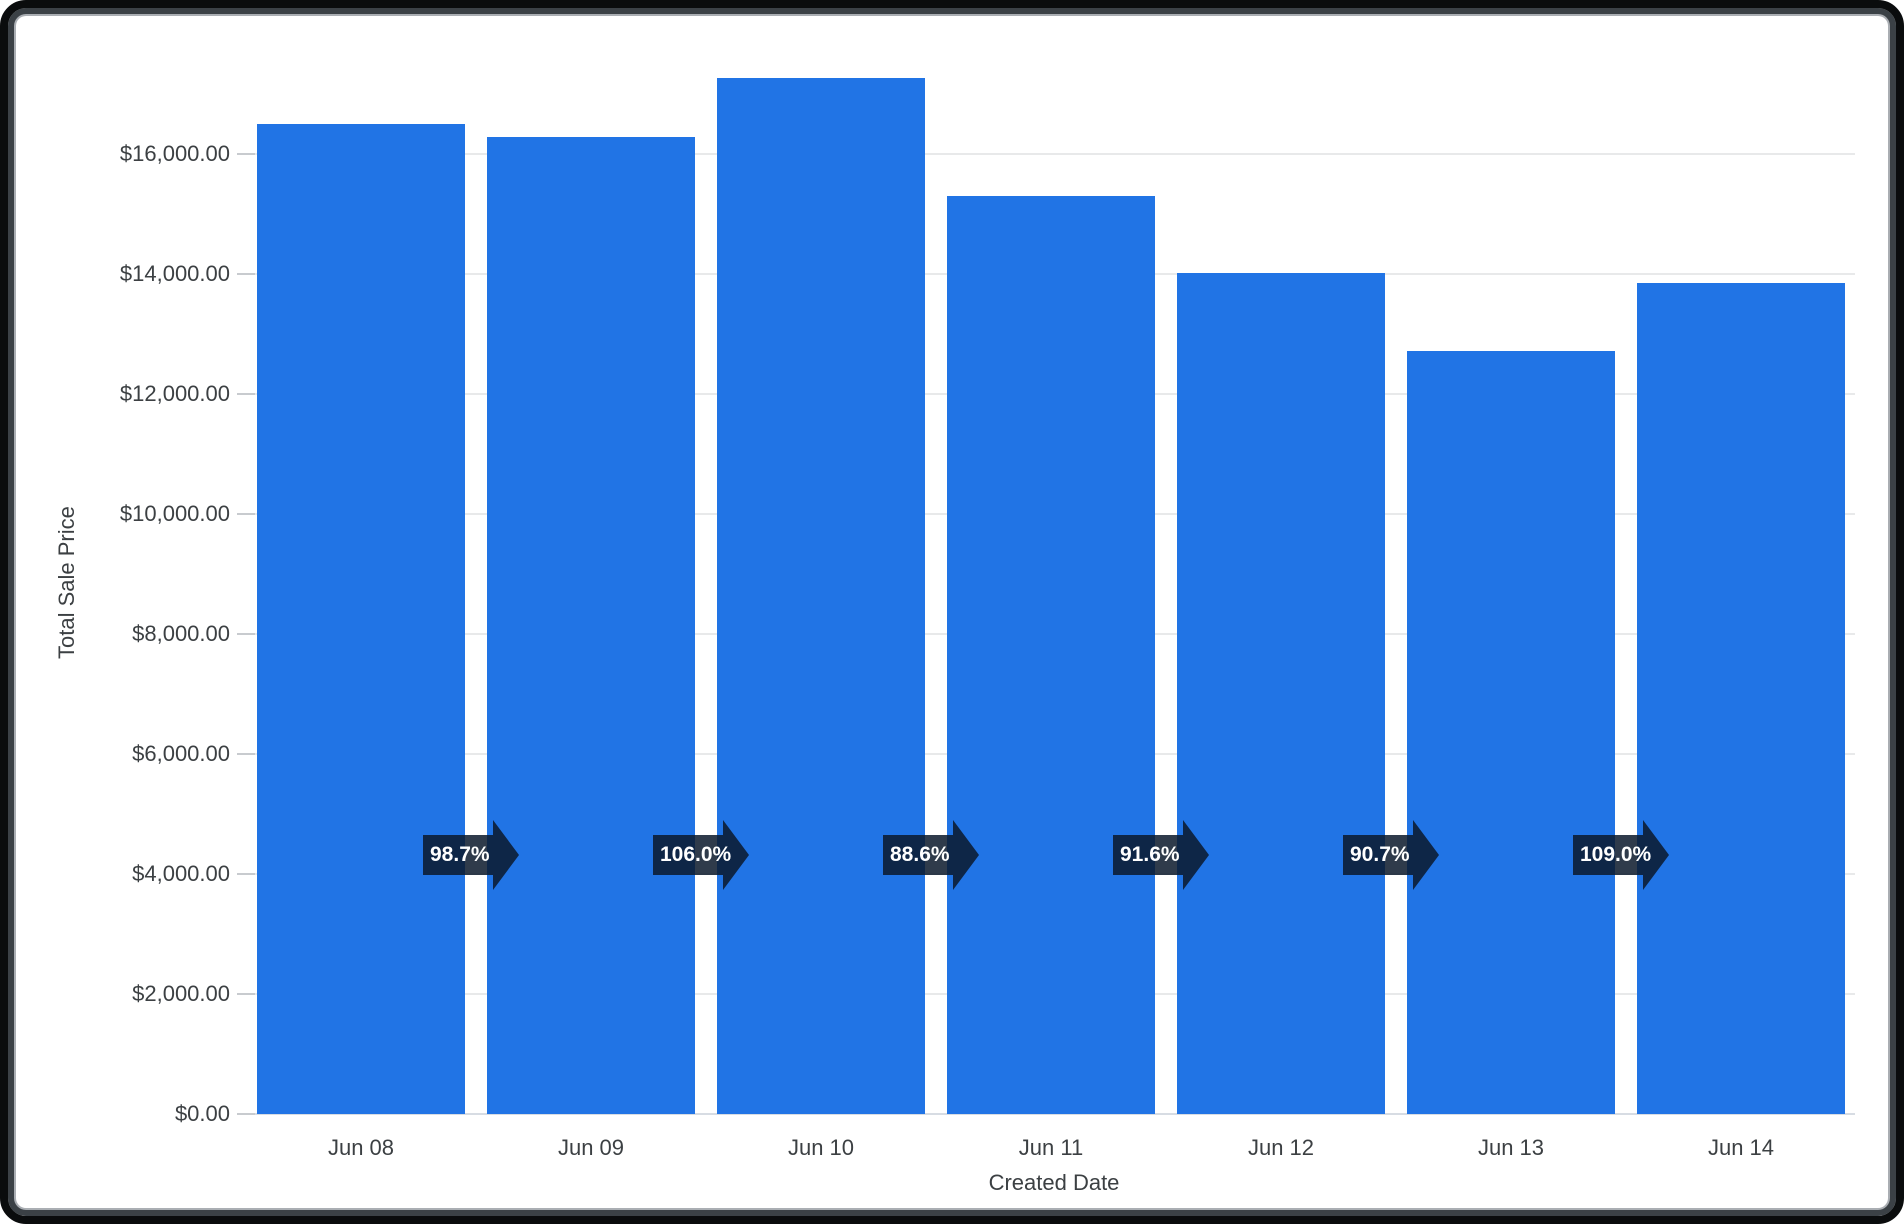  What do you see at coordinates (696, 854) in the screenshot?
I see `growth-arrow-label: 106.0%` at bounding box center [696, 854].